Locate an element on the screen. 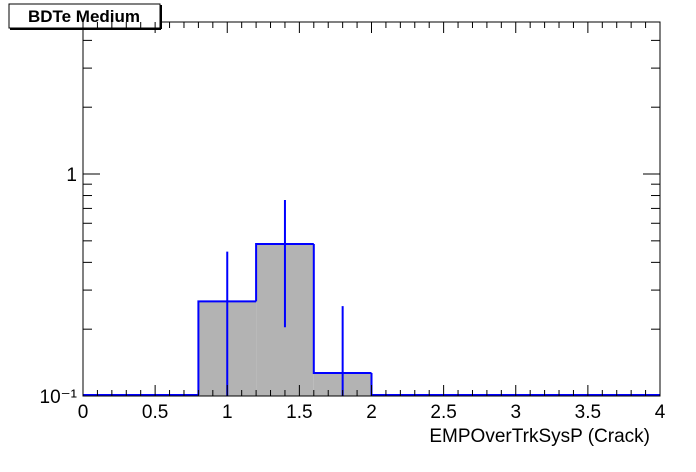 Image resolution: width=696 pixels, height=472 pixels. y-tick-label: 1 is located at coordinates (71, 175).